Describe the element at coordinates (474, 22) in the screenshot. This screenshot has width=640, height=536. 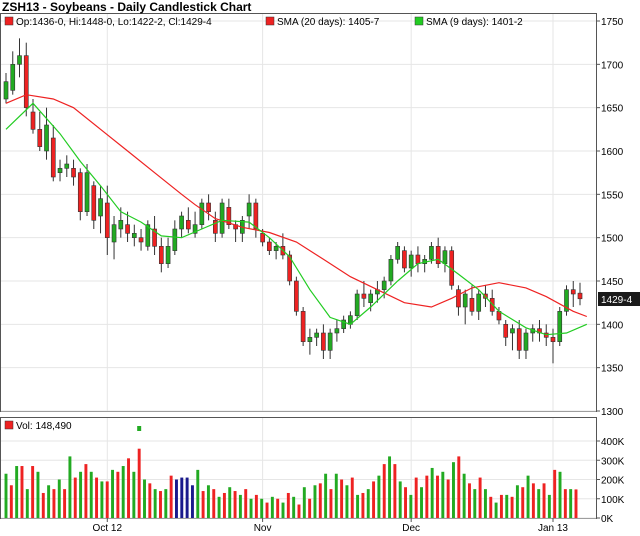
I see `legend-sma9: SMA (9 days): 1401-2` at that location.